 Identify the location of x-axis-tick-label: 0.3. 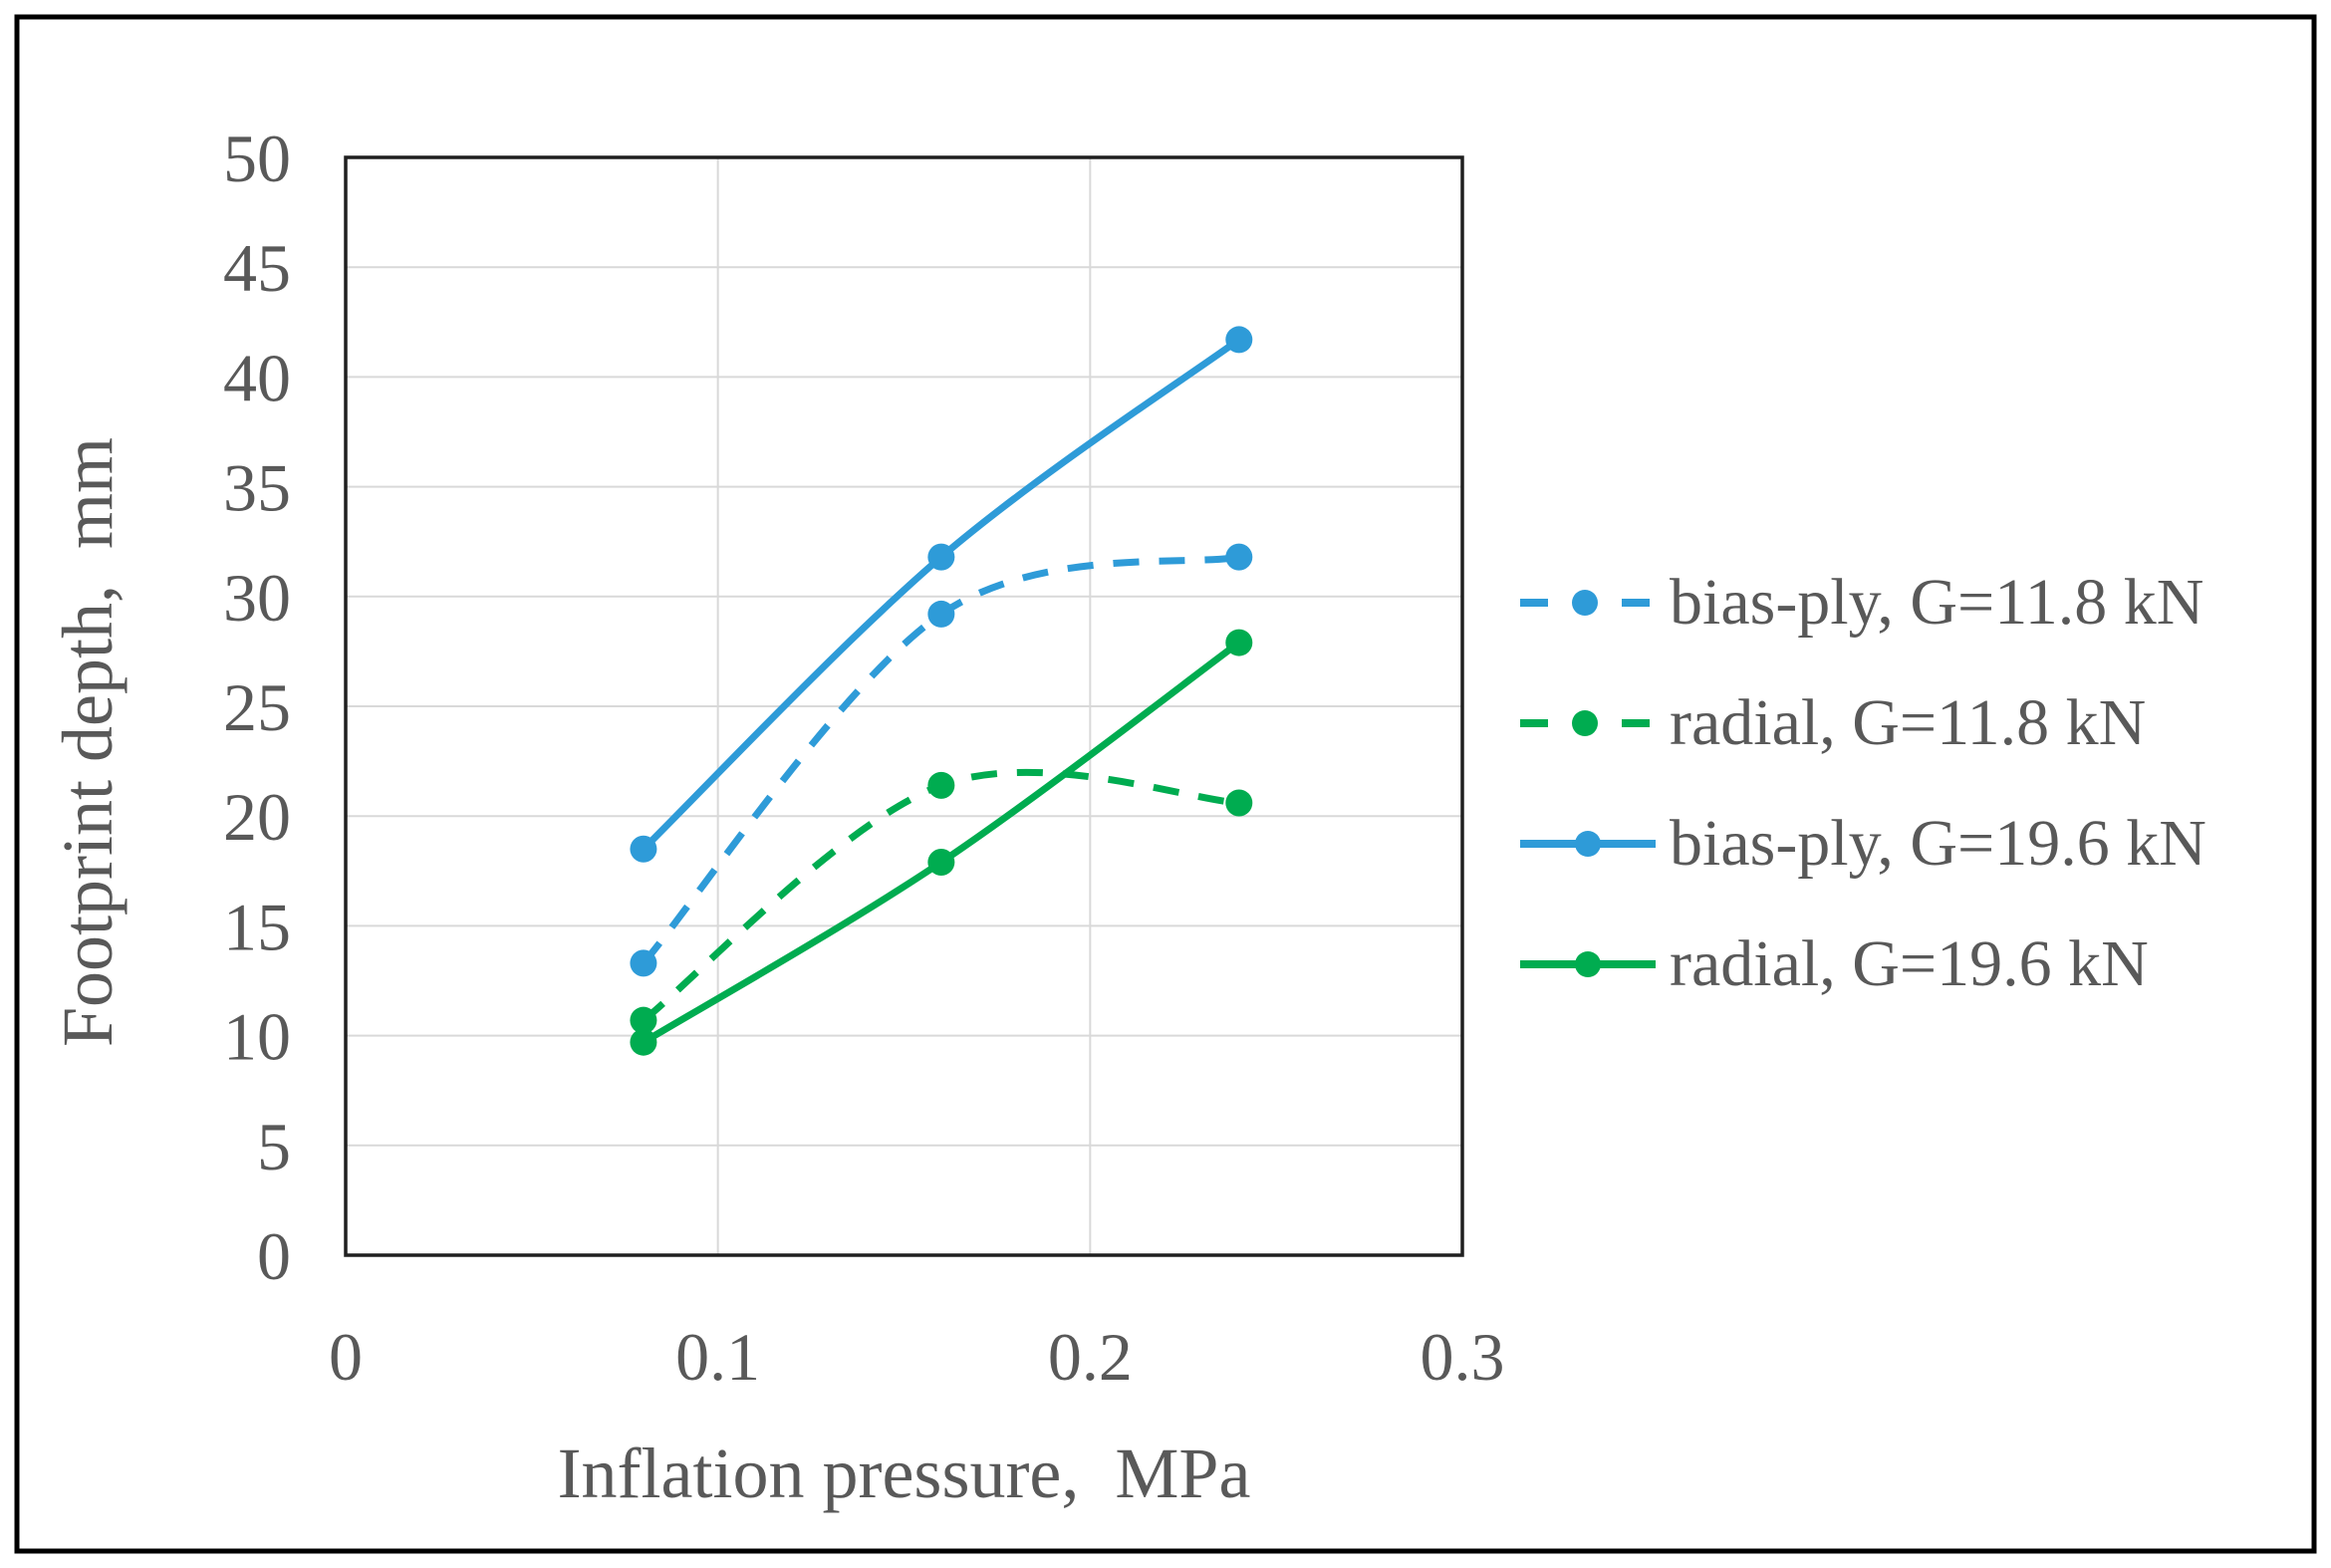
(1463, 1357).